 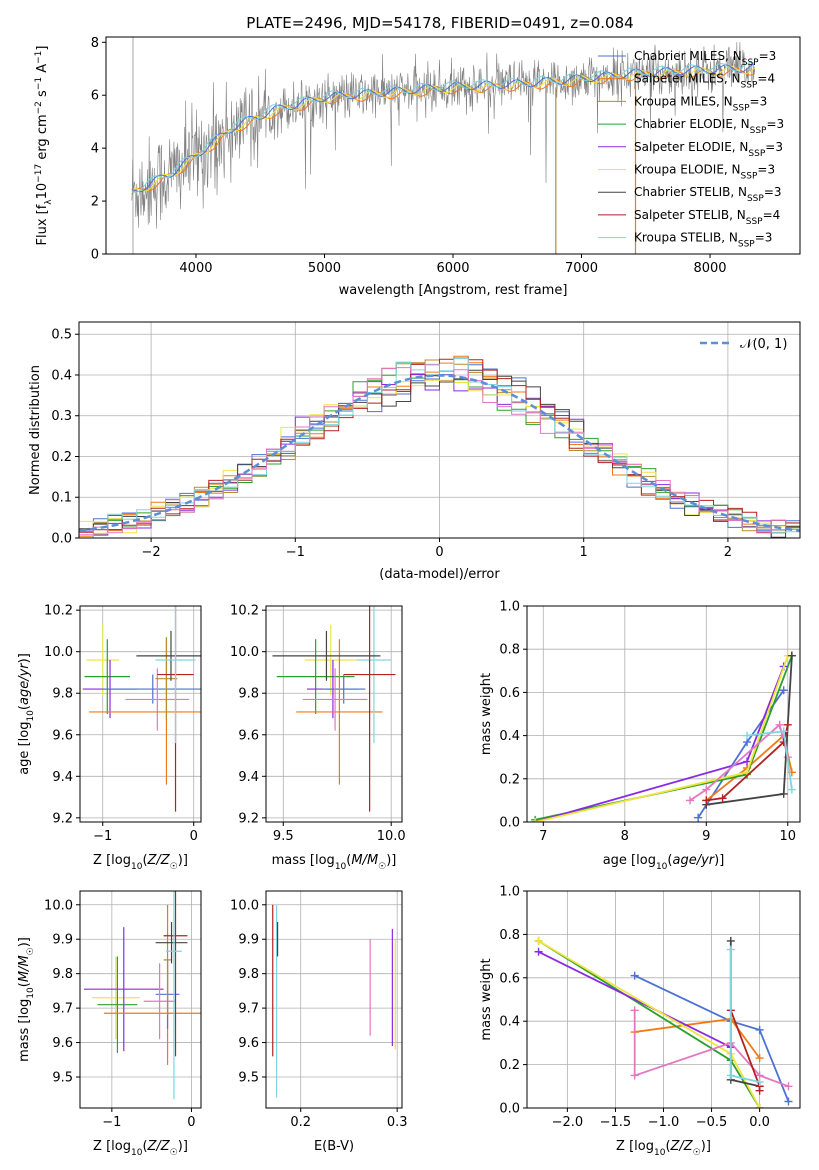 What do you see at coordinates (439, 450) in the screenshot?
I see `histogram-series` at bounding box center [439, 450].